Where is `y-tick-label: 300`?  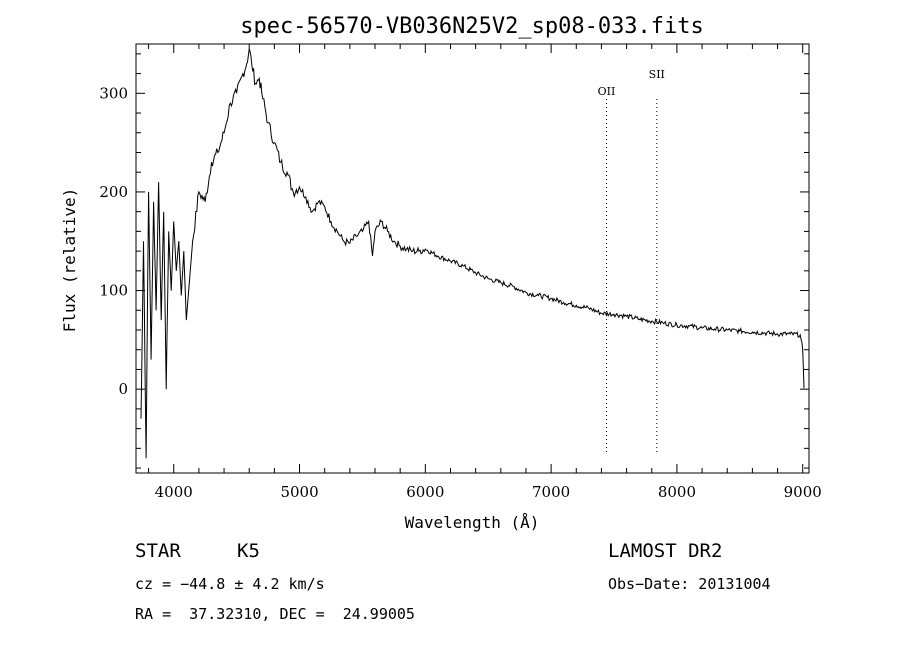 y-tick-label: 300 is located at coordinates (113, 93).